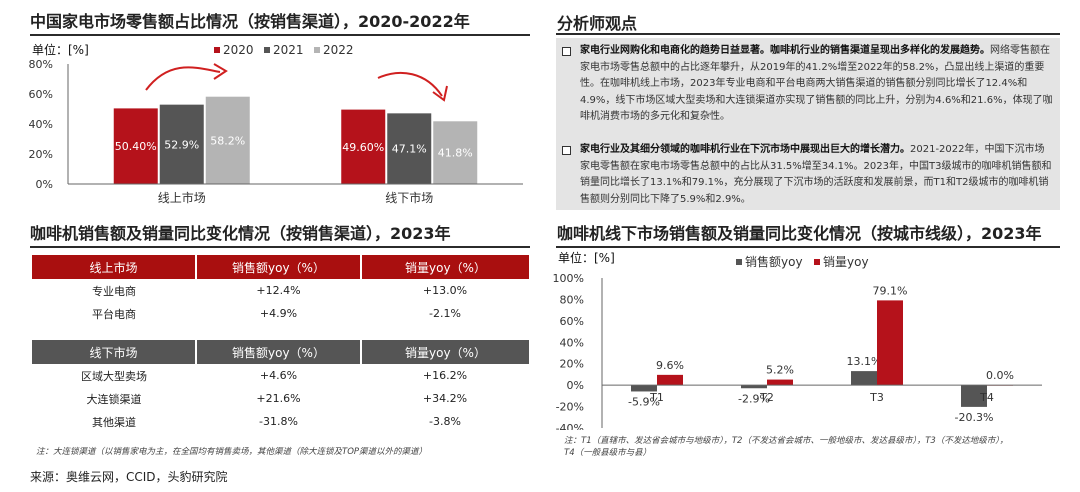  What do you see at coordinates (890, 290) in the screenshot?
I see `bar-value-label: 79.1%` at bounding box center [890, 290].